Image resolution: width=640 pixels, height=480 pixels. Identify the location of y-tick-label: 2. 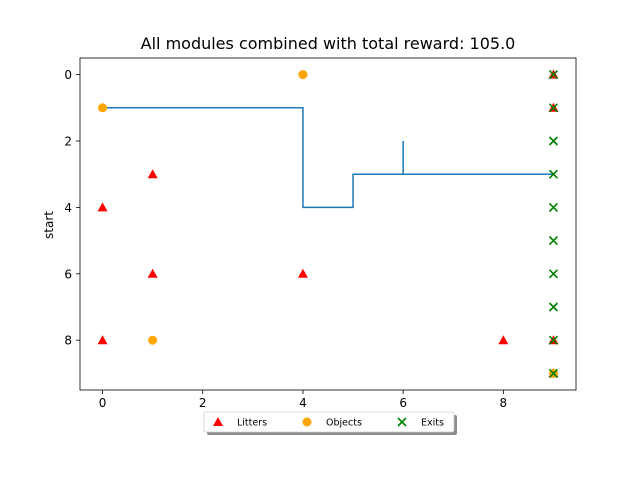
(68, 142).